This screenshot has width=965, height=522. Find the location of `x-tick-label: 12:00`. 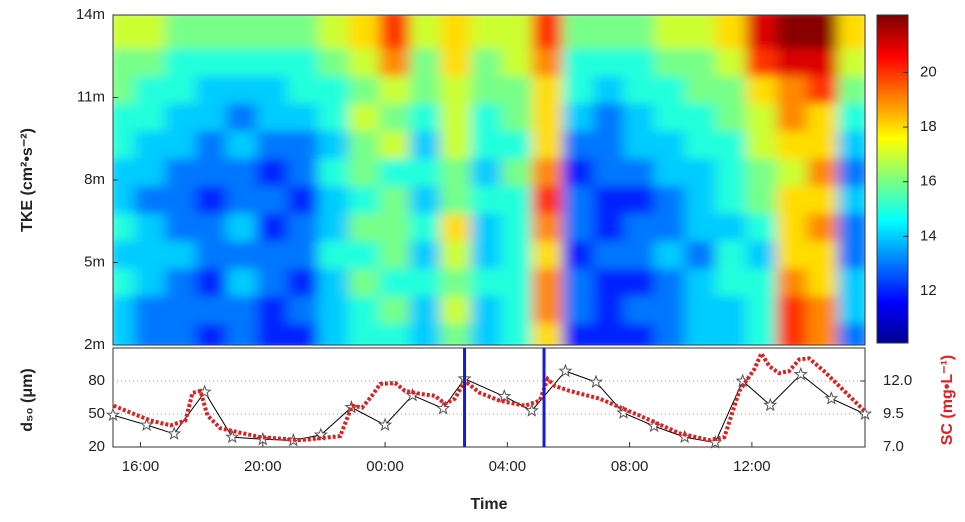

x-tick-label: 12:00 is located at coordinates (752, 466).